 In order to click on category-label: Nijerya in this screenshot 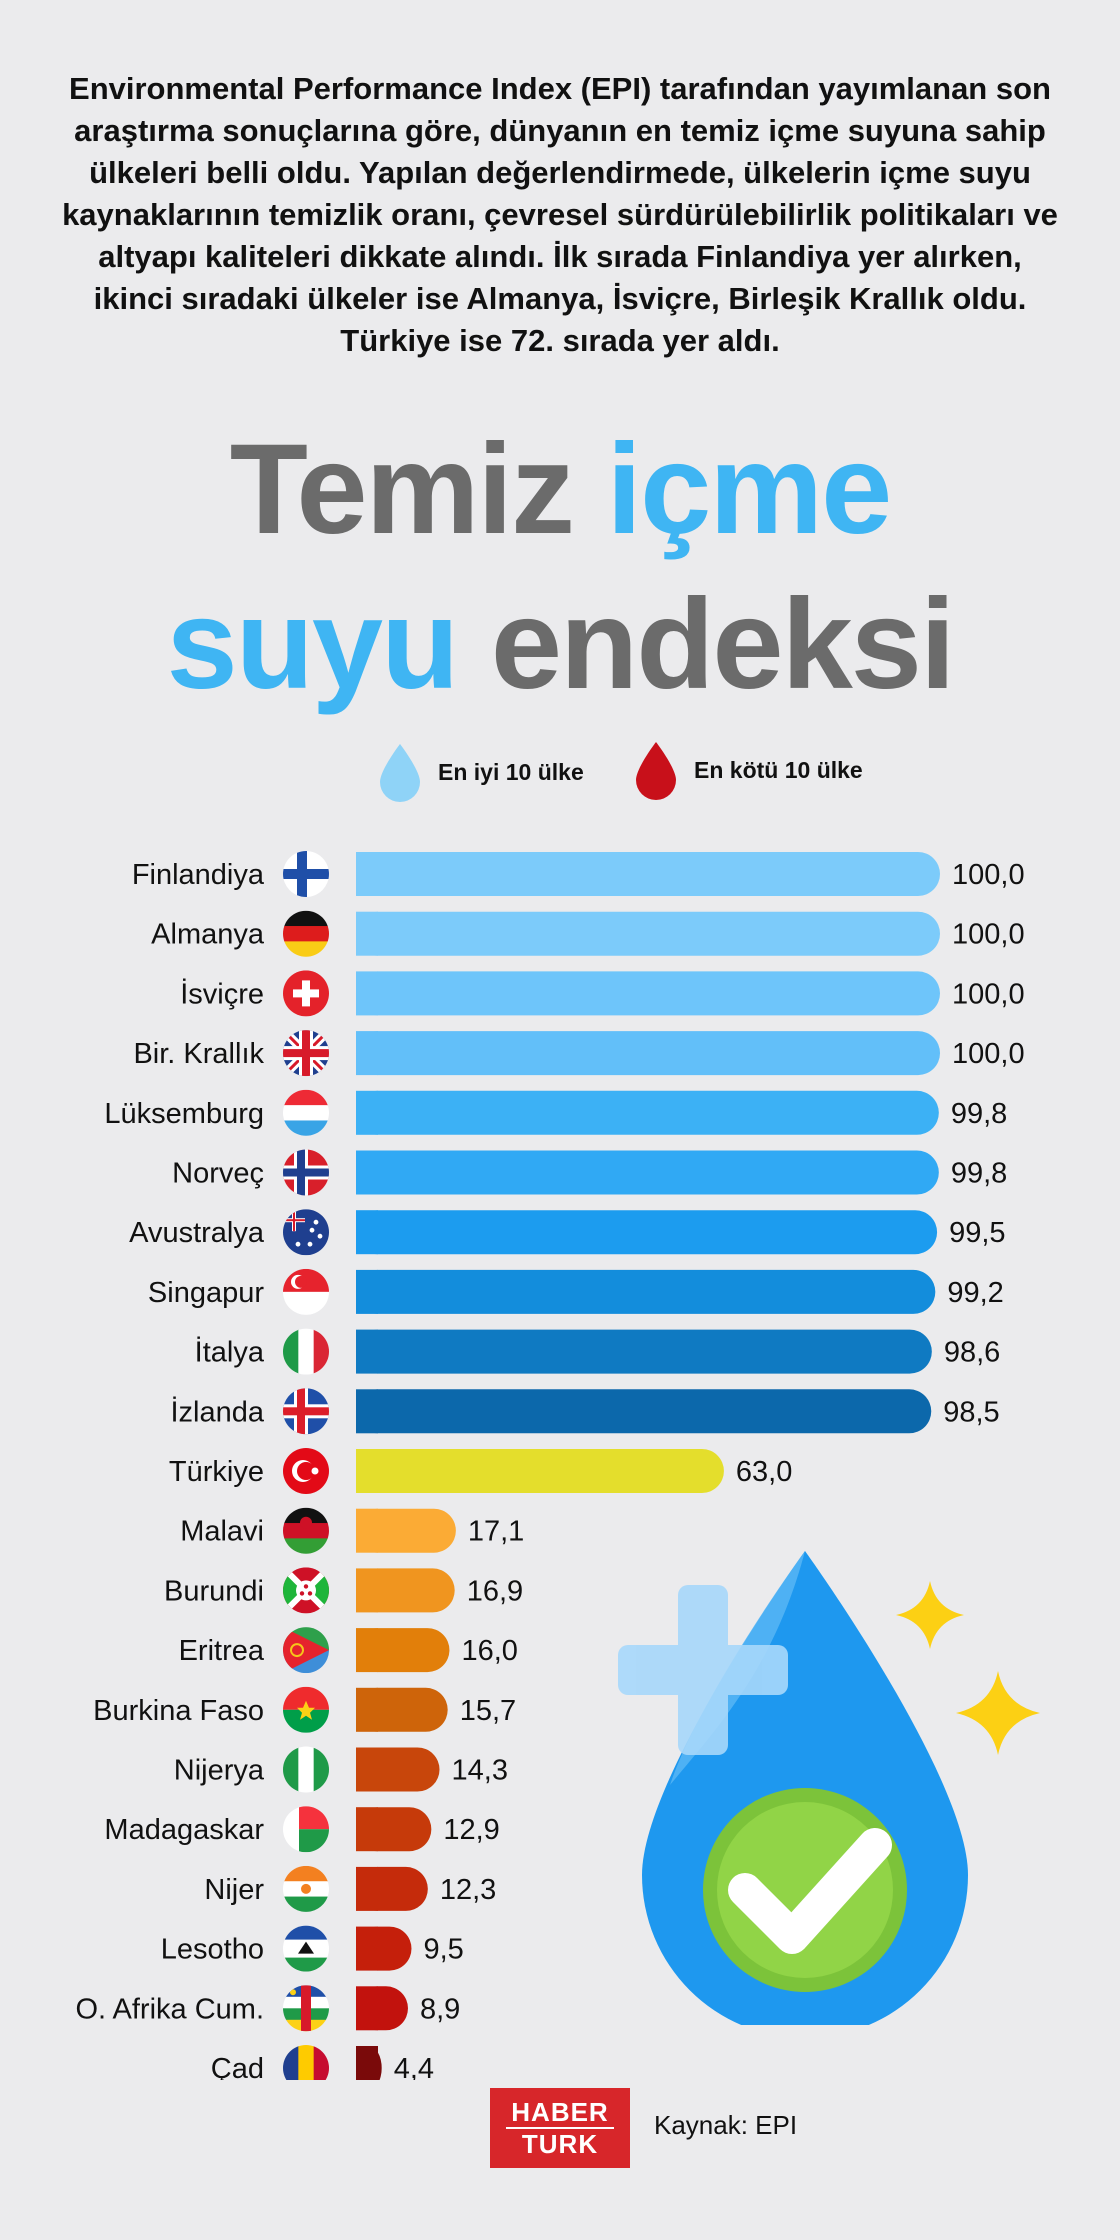, I will do `click(219, 1771)`.